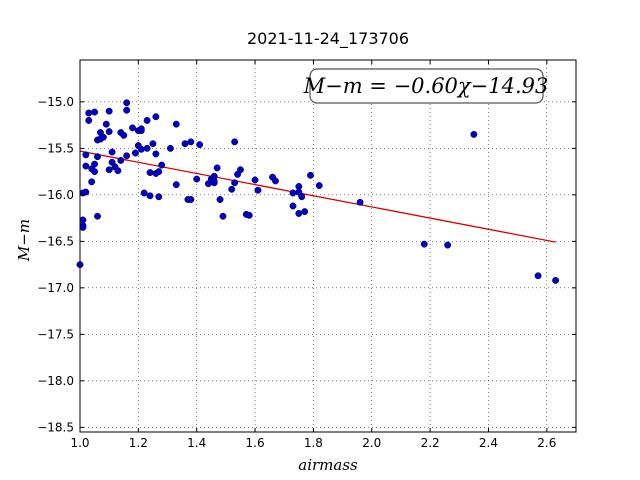 The image size is (640, 480). I want to click on y-tick-label: −18.0, so click(55, 381).